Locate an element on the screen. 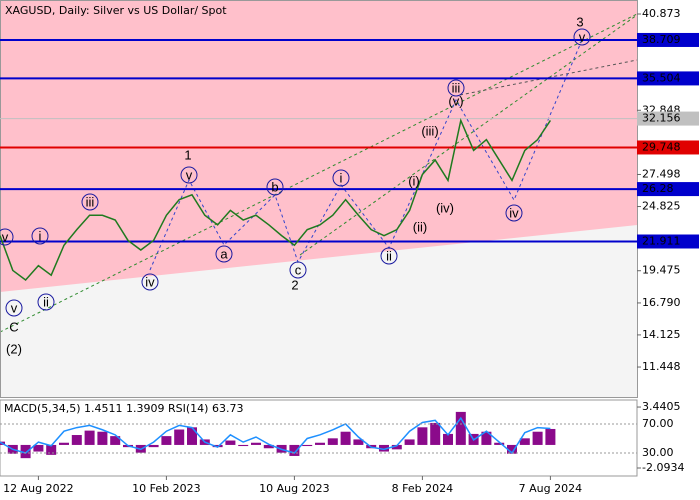  current-price-label: 32.156 is located at coordinates (661, 118).